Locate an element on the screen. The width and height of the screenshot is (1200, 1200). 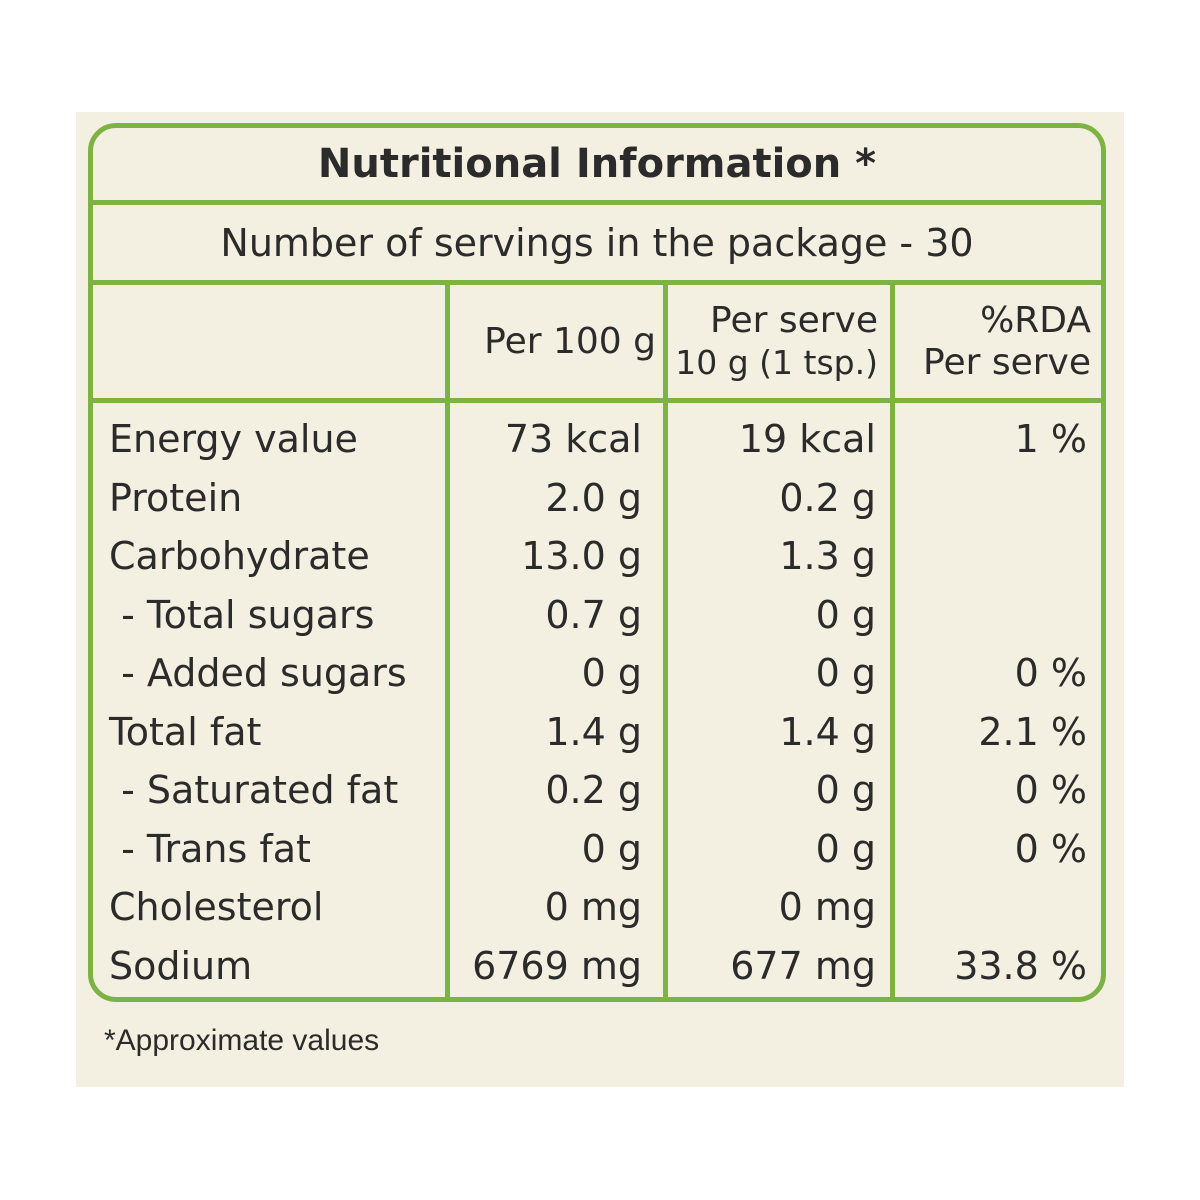
nutrient-name: - Trans fat is located at coordinates (210, 848).